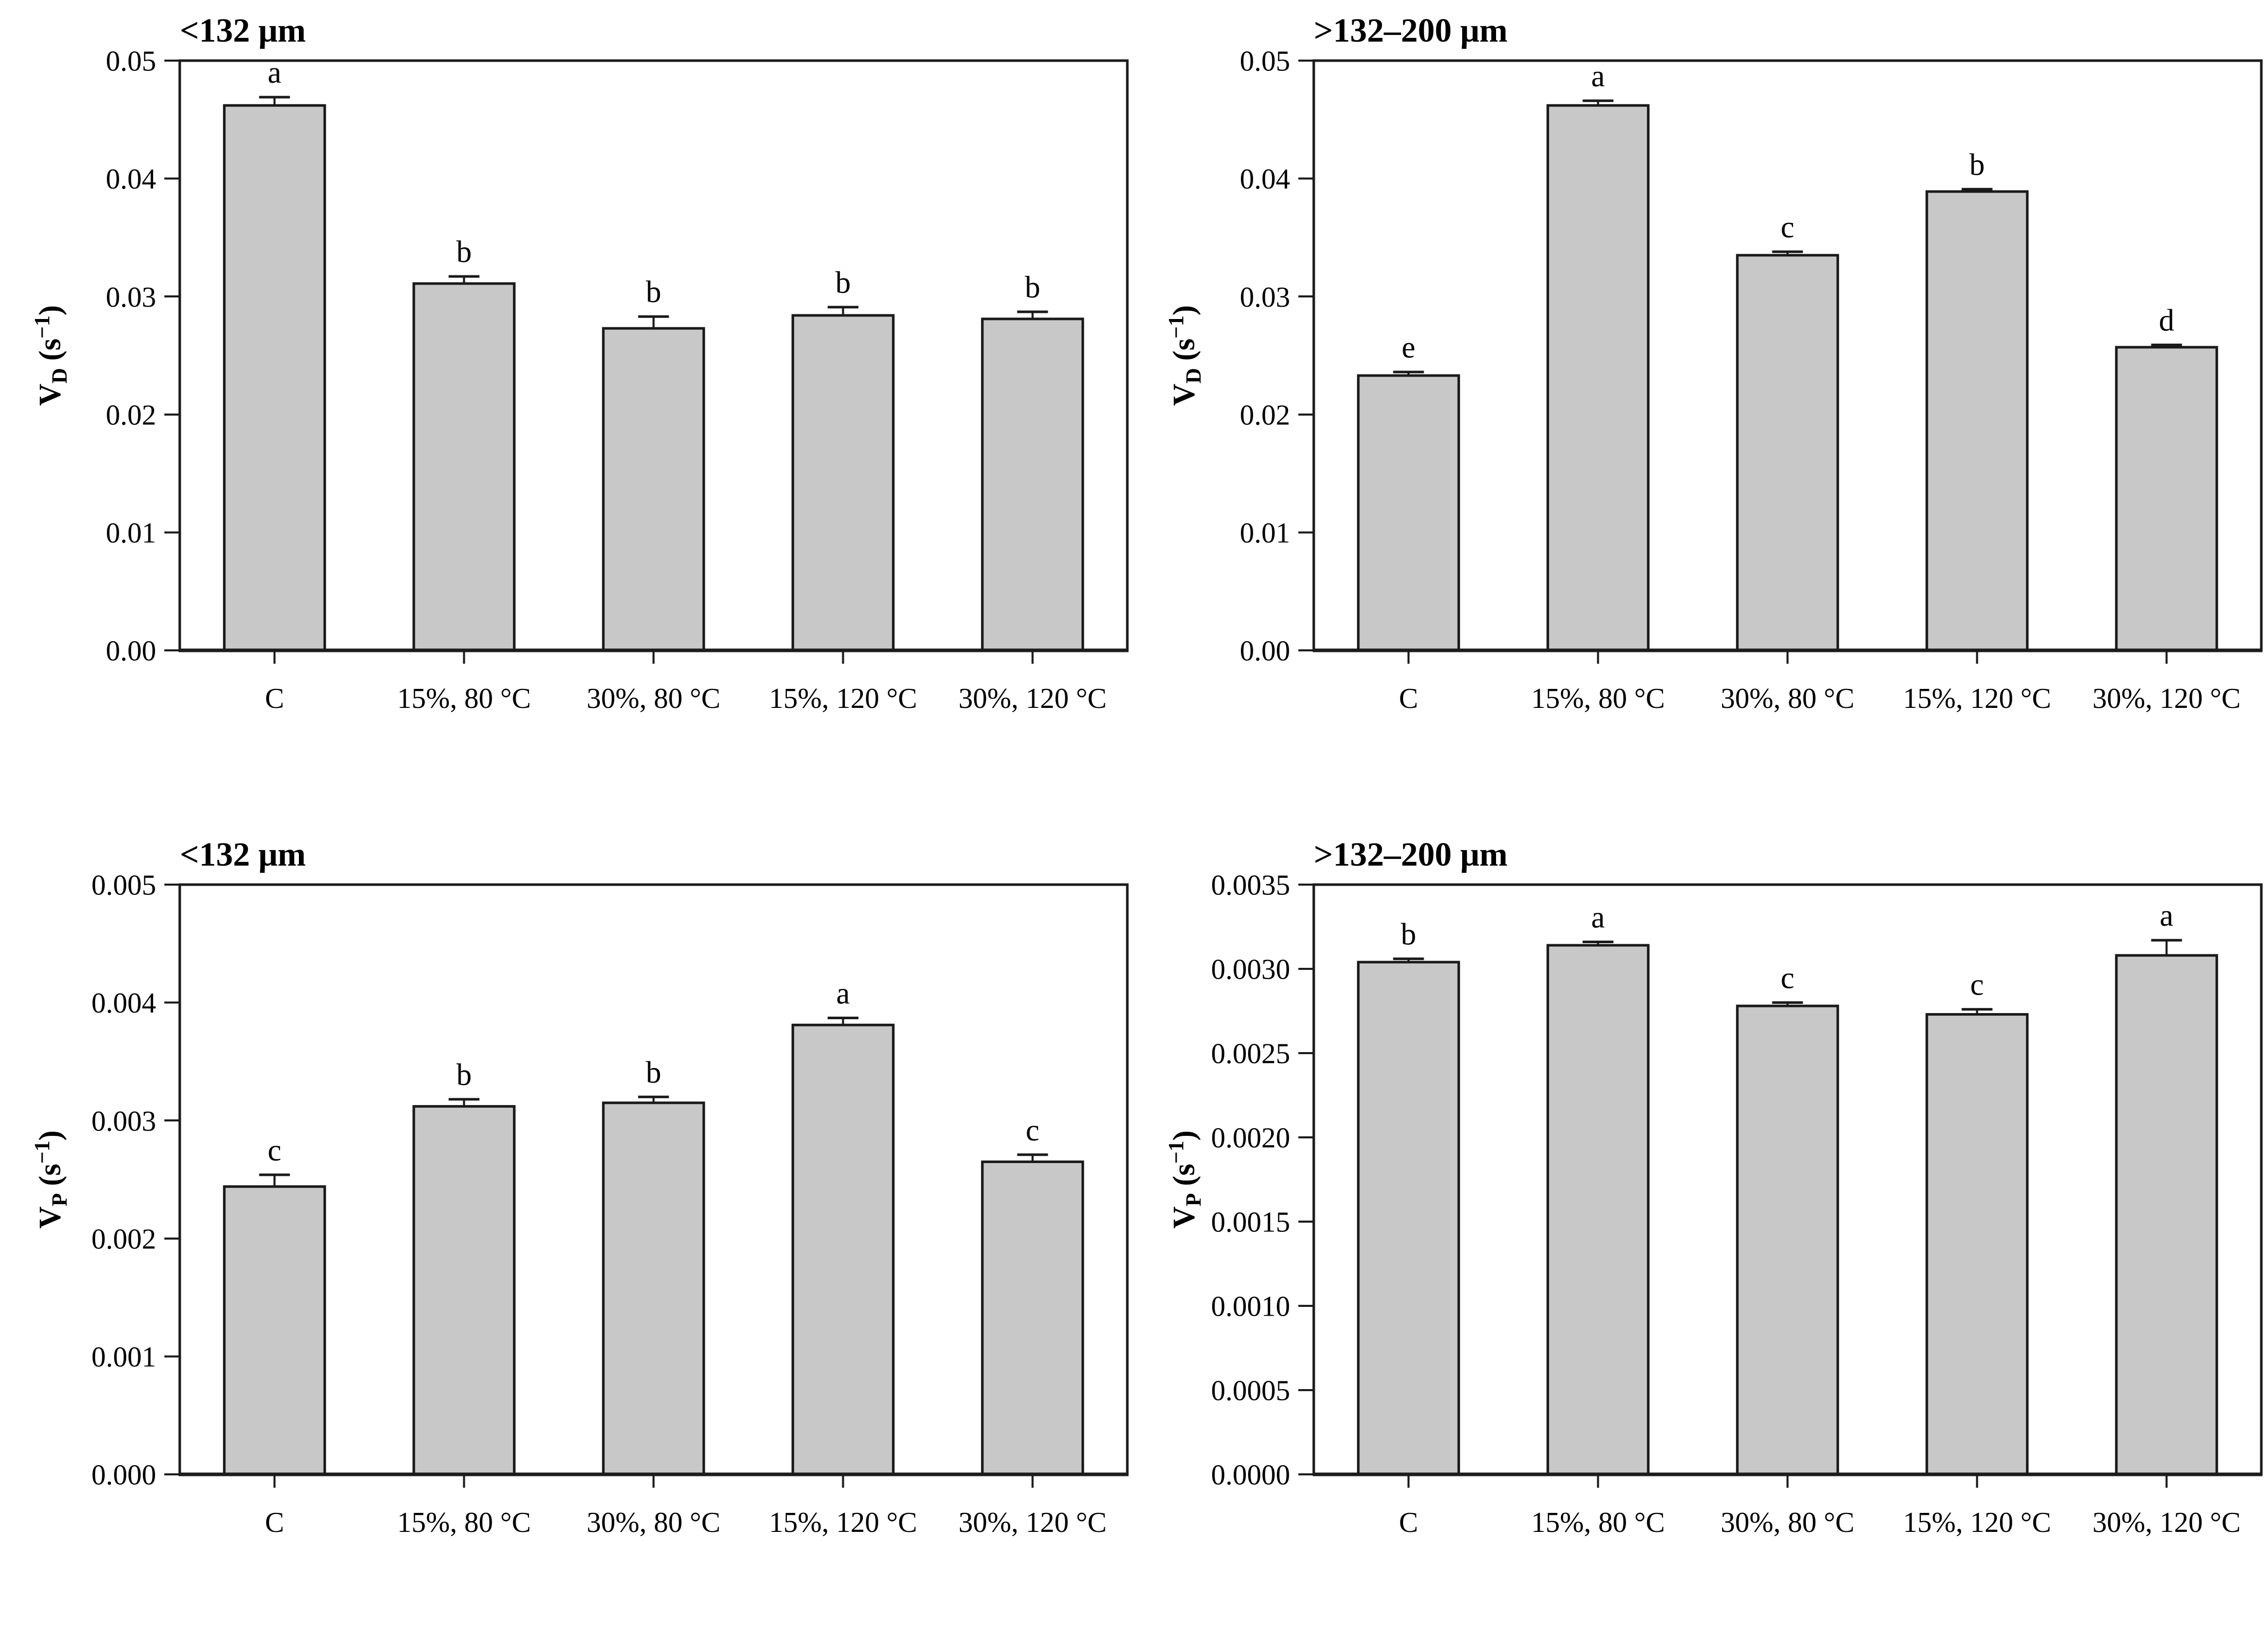 The height and width of the screenshot is (1648, 2268). What do you see at coordinates (123, 886) in the screenshot?
I see `y-tick-label: 0.005` at bounding box center [123, 886].